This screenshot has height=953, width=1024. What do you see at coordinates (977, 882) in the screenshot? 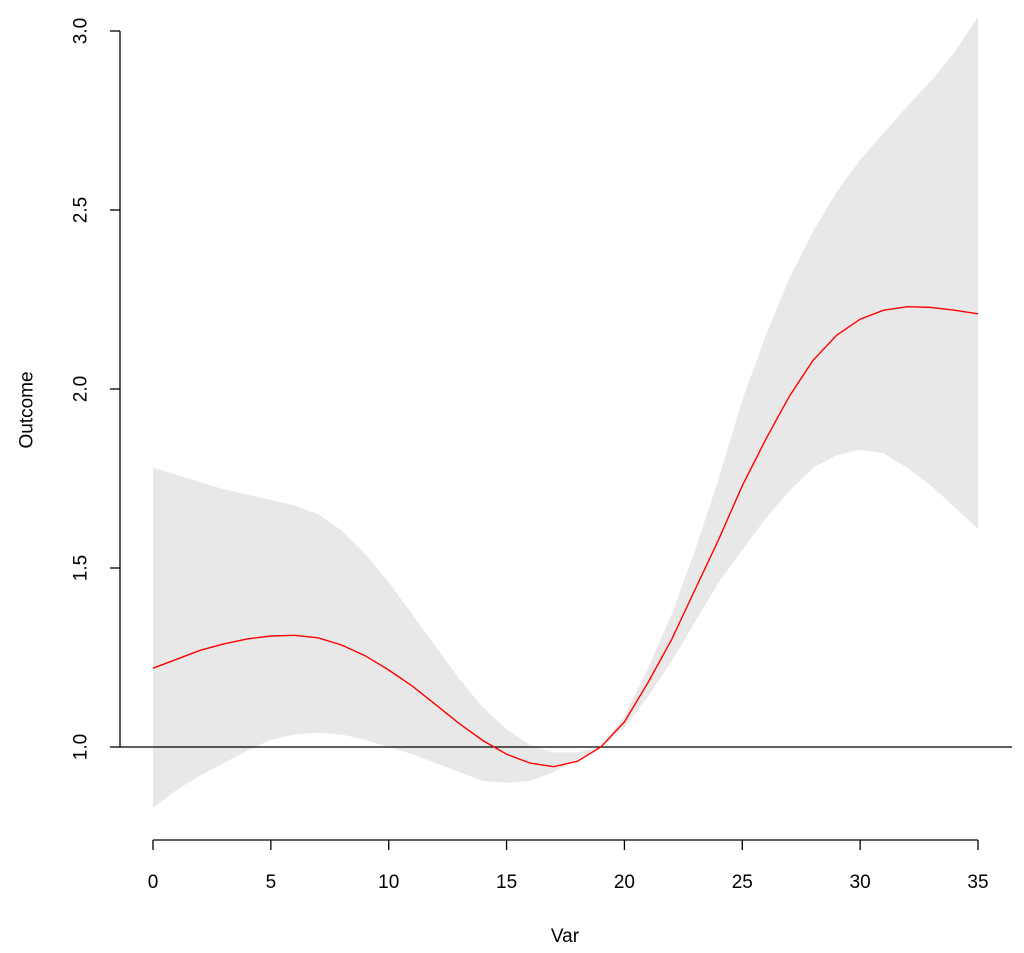
I see `x-tick-label: 35` at bounding box center [977, 882].